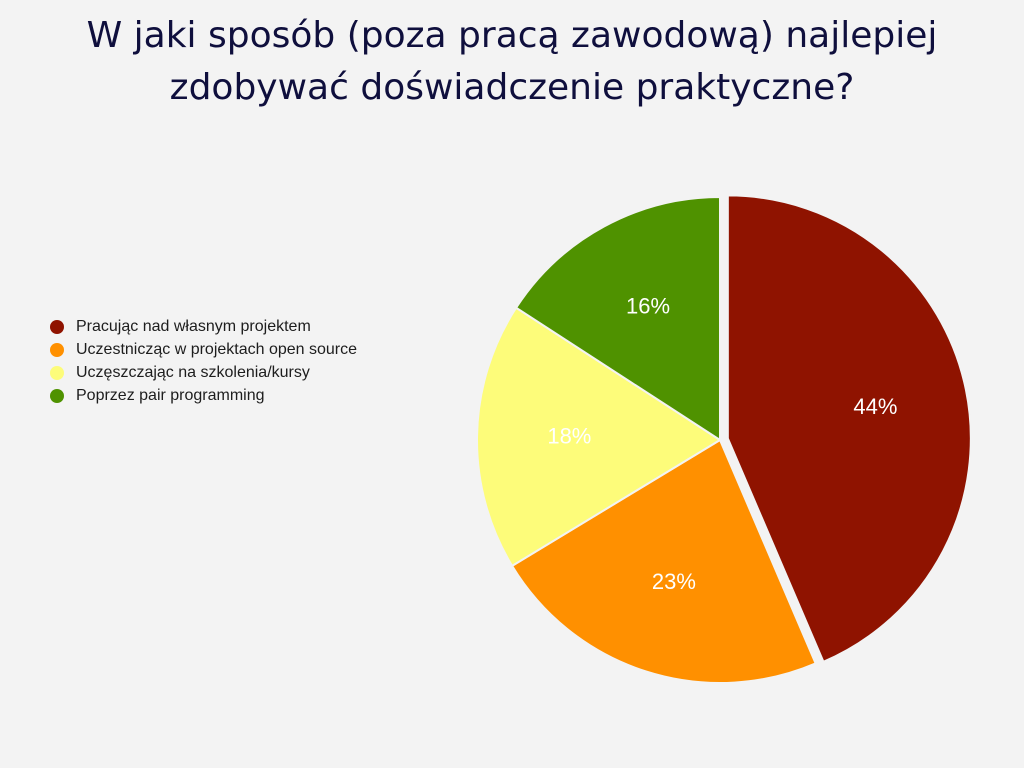  I want to click on pie-label-own-project: 44%, so click(875, 406).